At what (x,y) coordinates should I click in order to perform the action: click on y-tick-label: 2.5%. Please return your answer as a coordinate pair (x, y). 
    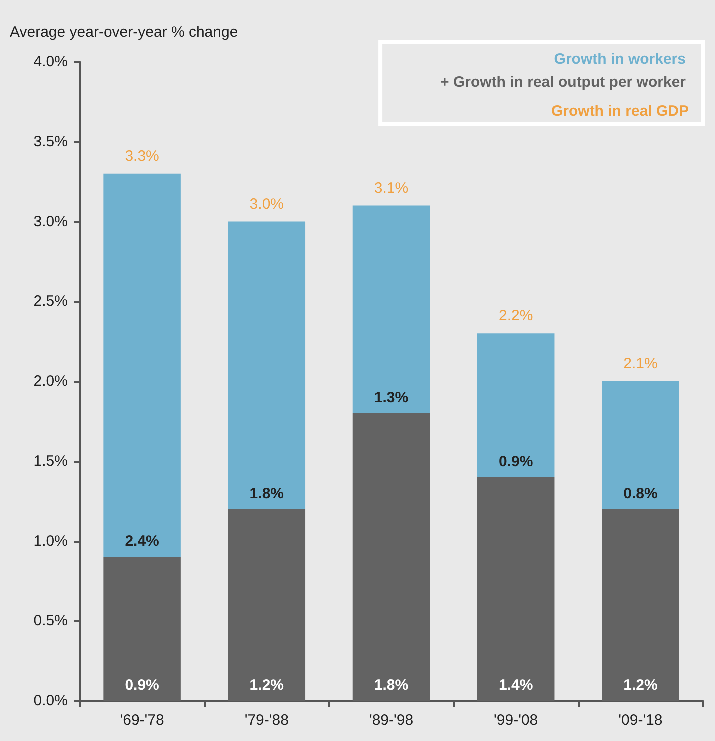
    Looking at the image, I should click on (51, 301).